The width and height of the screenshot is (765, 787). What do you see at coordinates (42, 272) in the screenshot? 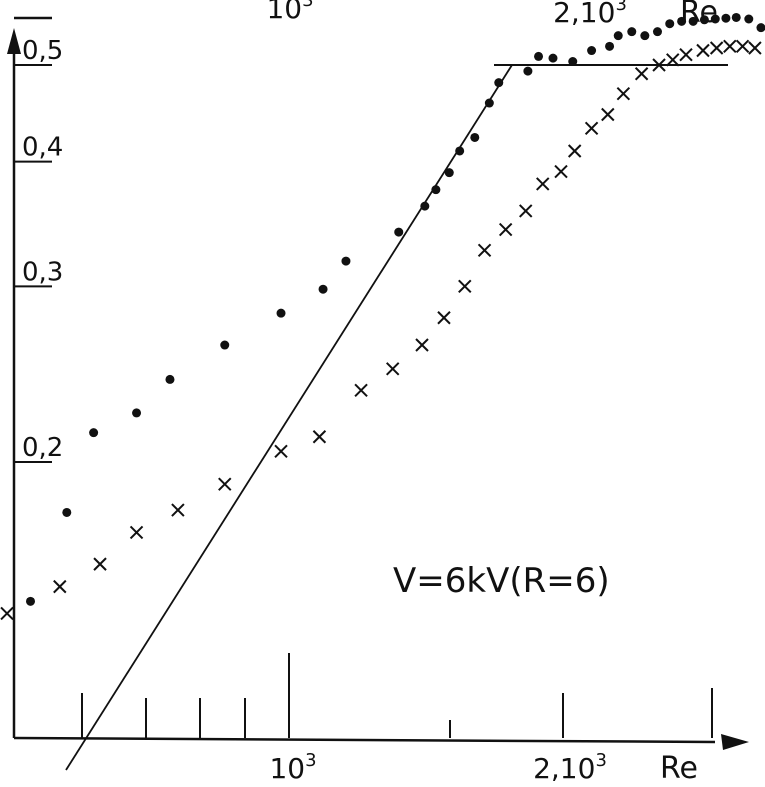
I see `y-tick-label: 0,3` at bounding box center [42, 272].